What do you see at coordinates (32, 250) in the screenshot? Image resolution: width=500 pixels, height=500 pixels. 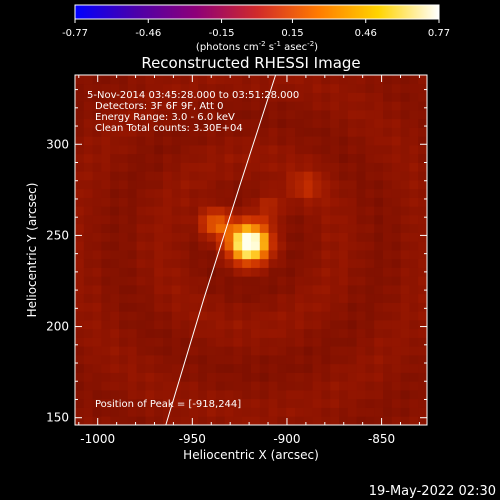 I see `y-axis-label: Heliocentric Y (arcsec)` at bounding box center [32, 250].